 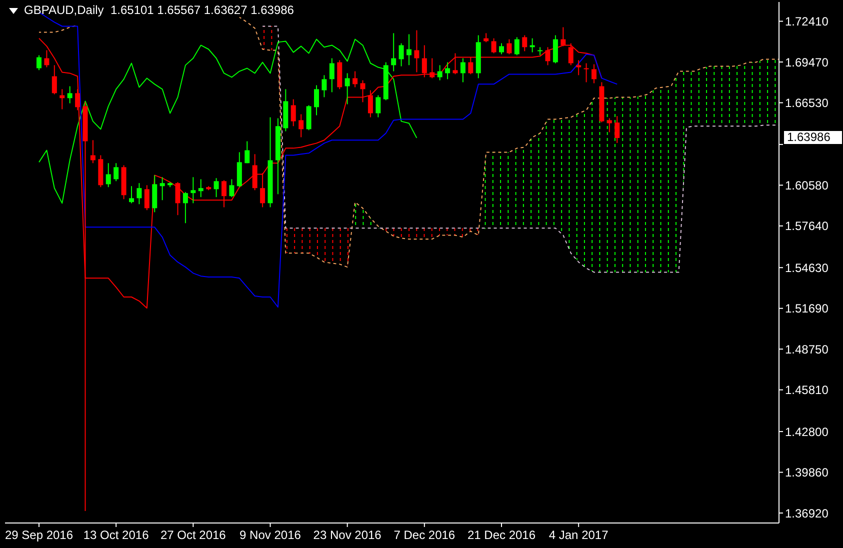 I want to click on line-series, so click(x=228, y=121).